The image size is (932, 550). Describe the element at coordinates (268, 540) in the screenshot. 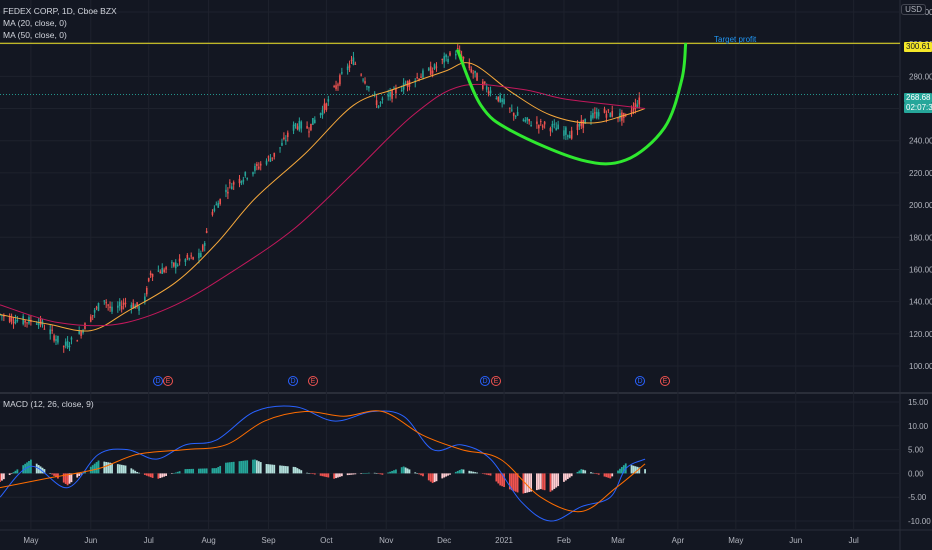

I see `time-tick-label: Sep` at that location.